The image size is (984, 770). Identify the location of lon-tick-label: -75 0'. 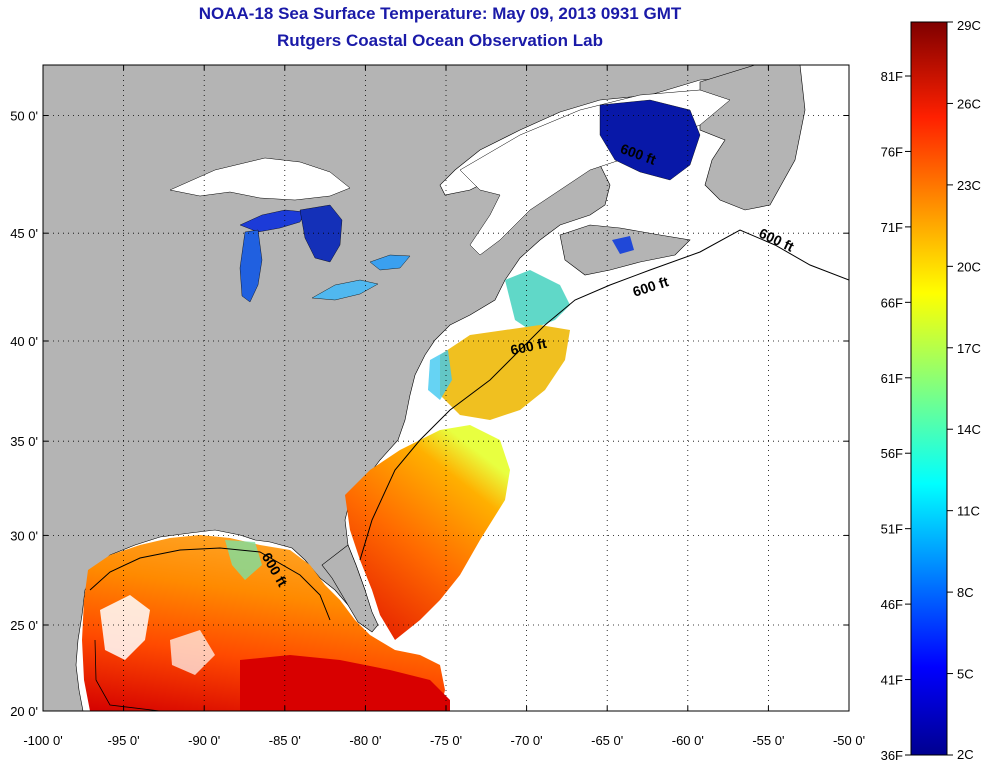
(446, 740).